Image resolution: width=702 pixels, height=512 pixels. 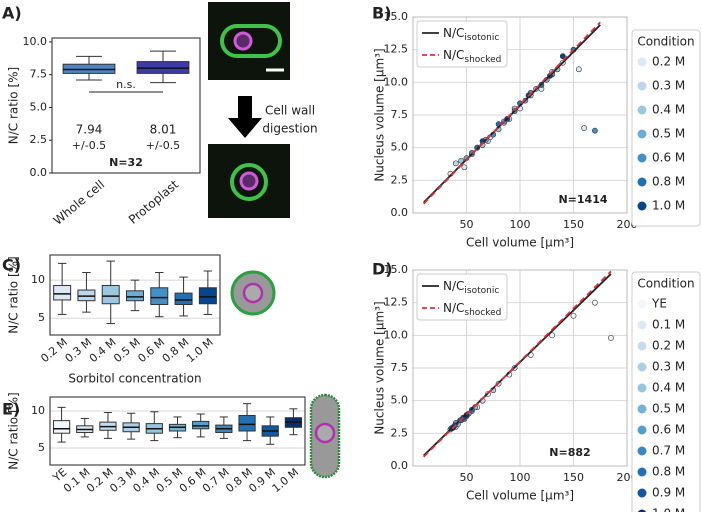 What do you see at coordinates (290, 111) in the screenshot?
I see `image-caption: Cell wall` at bounding box center [290, 111].